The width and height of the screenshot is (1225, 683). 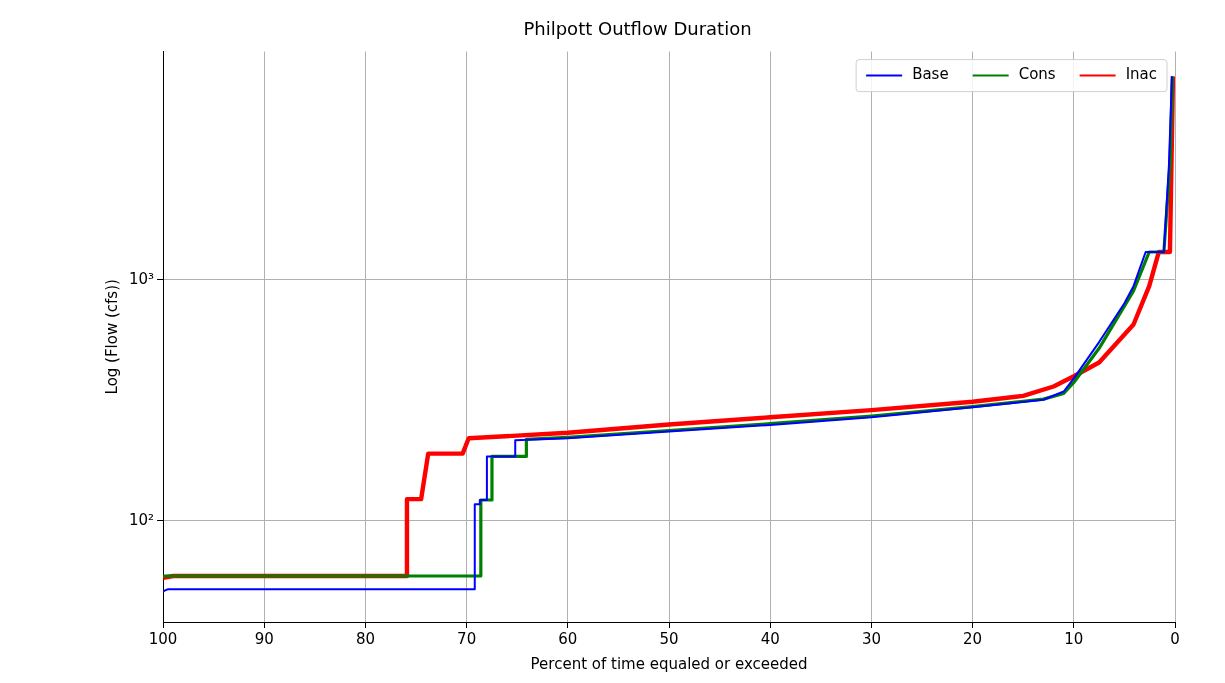 What do you see at coordinates (770, 638) in the screenshot?
I see `x-tick-label: 40` at bounding box center [770, 638].